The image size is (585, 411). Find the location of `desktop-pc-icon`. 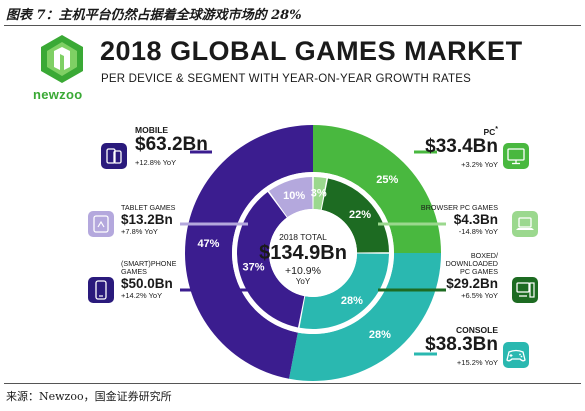

desktop-pc-icon is located at coordinates (525, 290).